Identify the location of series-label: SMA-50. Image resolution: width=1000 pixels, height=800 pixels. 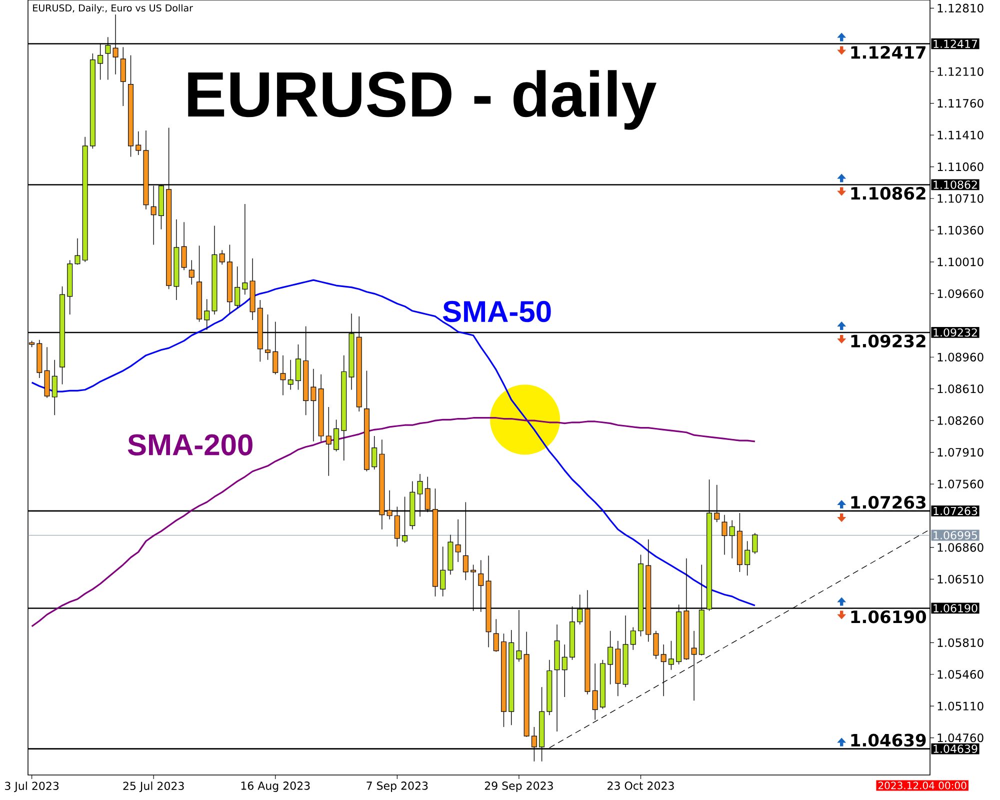
(496, 311).